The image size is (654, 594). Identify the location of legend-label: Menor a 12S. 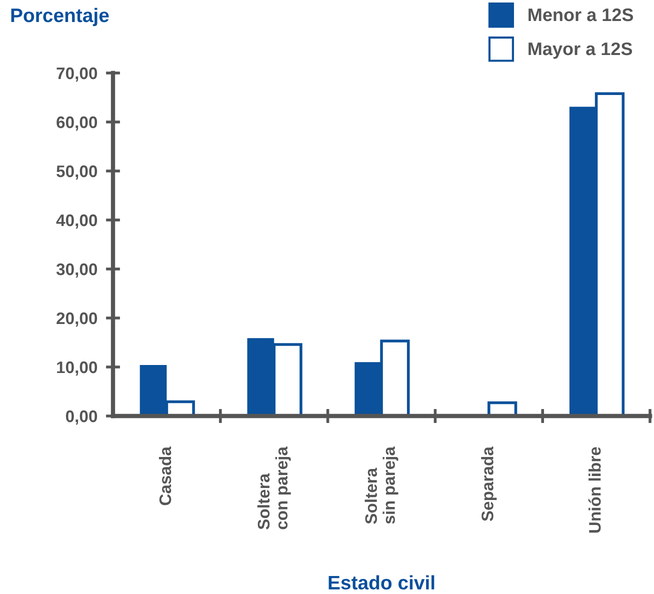
(581, 15).